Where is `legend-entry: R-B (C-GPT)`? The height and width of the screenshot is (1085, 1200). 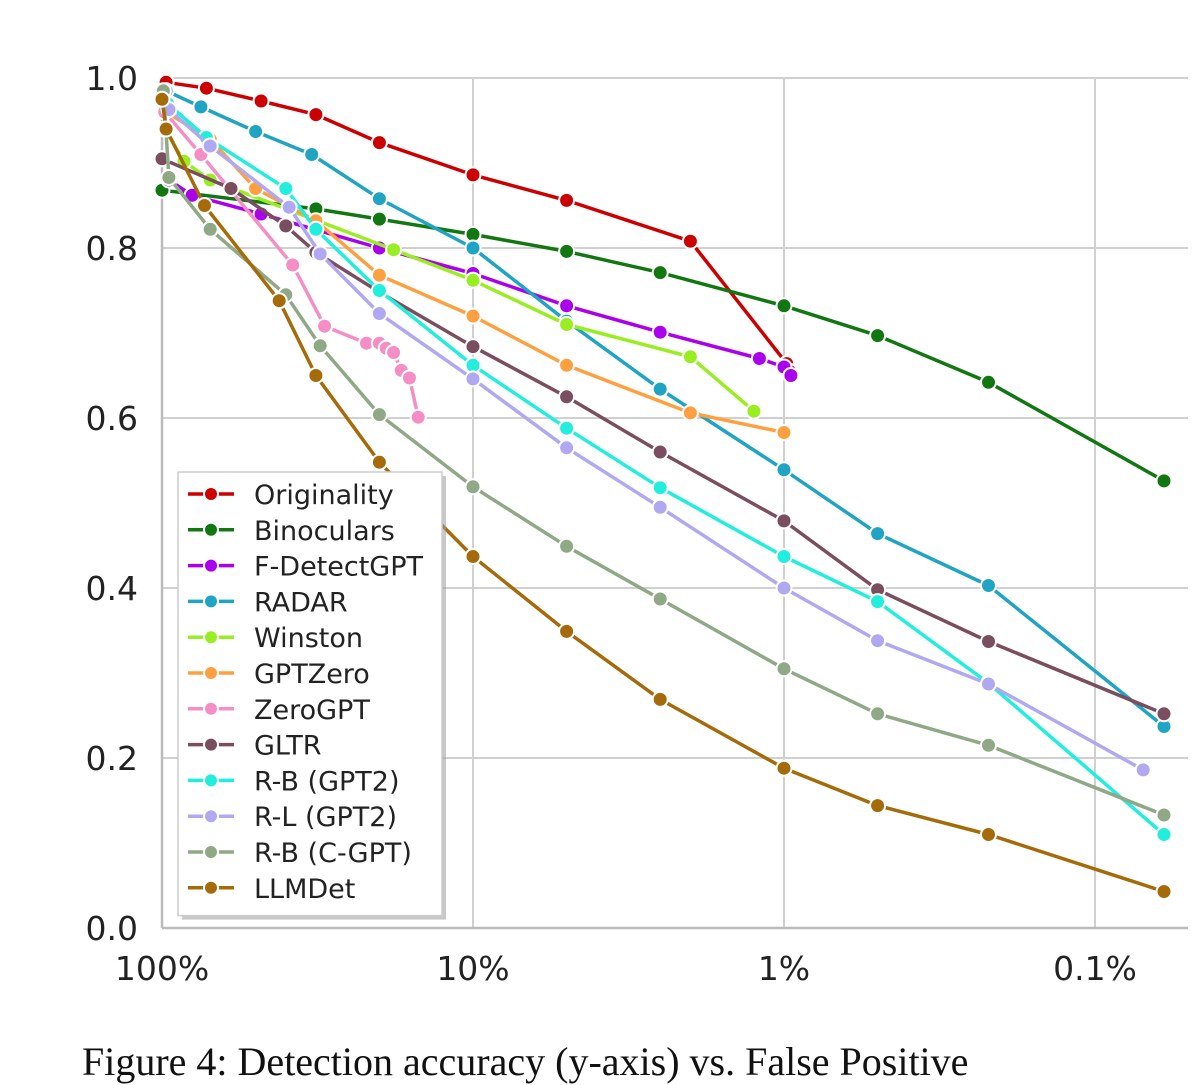 legend-entry: R-B (C-GPT) is located at coordinates (300, 853).